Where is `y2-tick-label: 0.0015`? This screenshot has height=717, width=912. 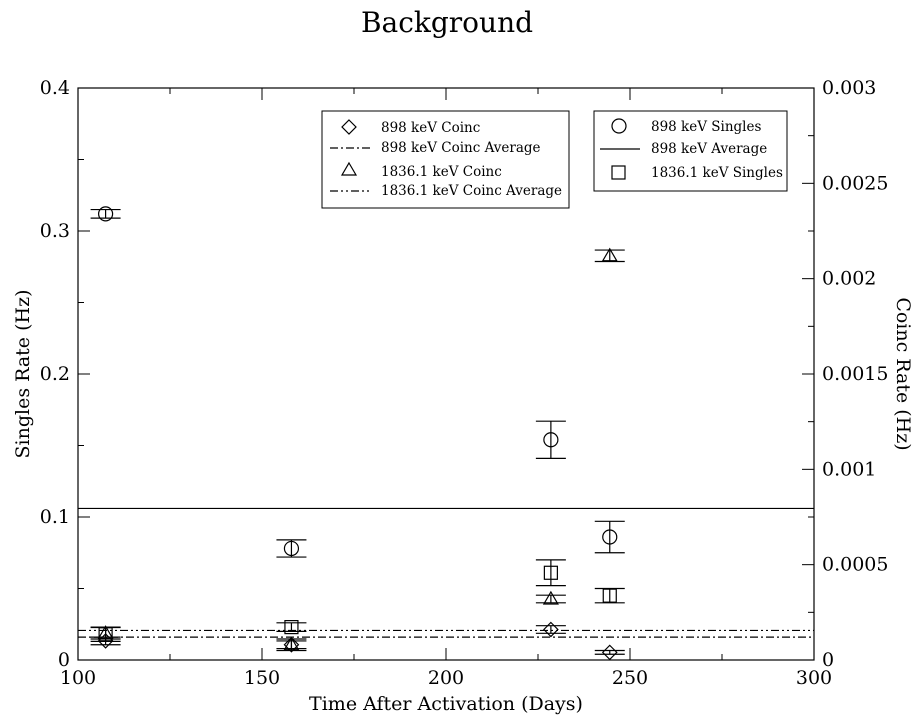 y2-tick-label: 0.0015 is located at coordinates (855, 374).